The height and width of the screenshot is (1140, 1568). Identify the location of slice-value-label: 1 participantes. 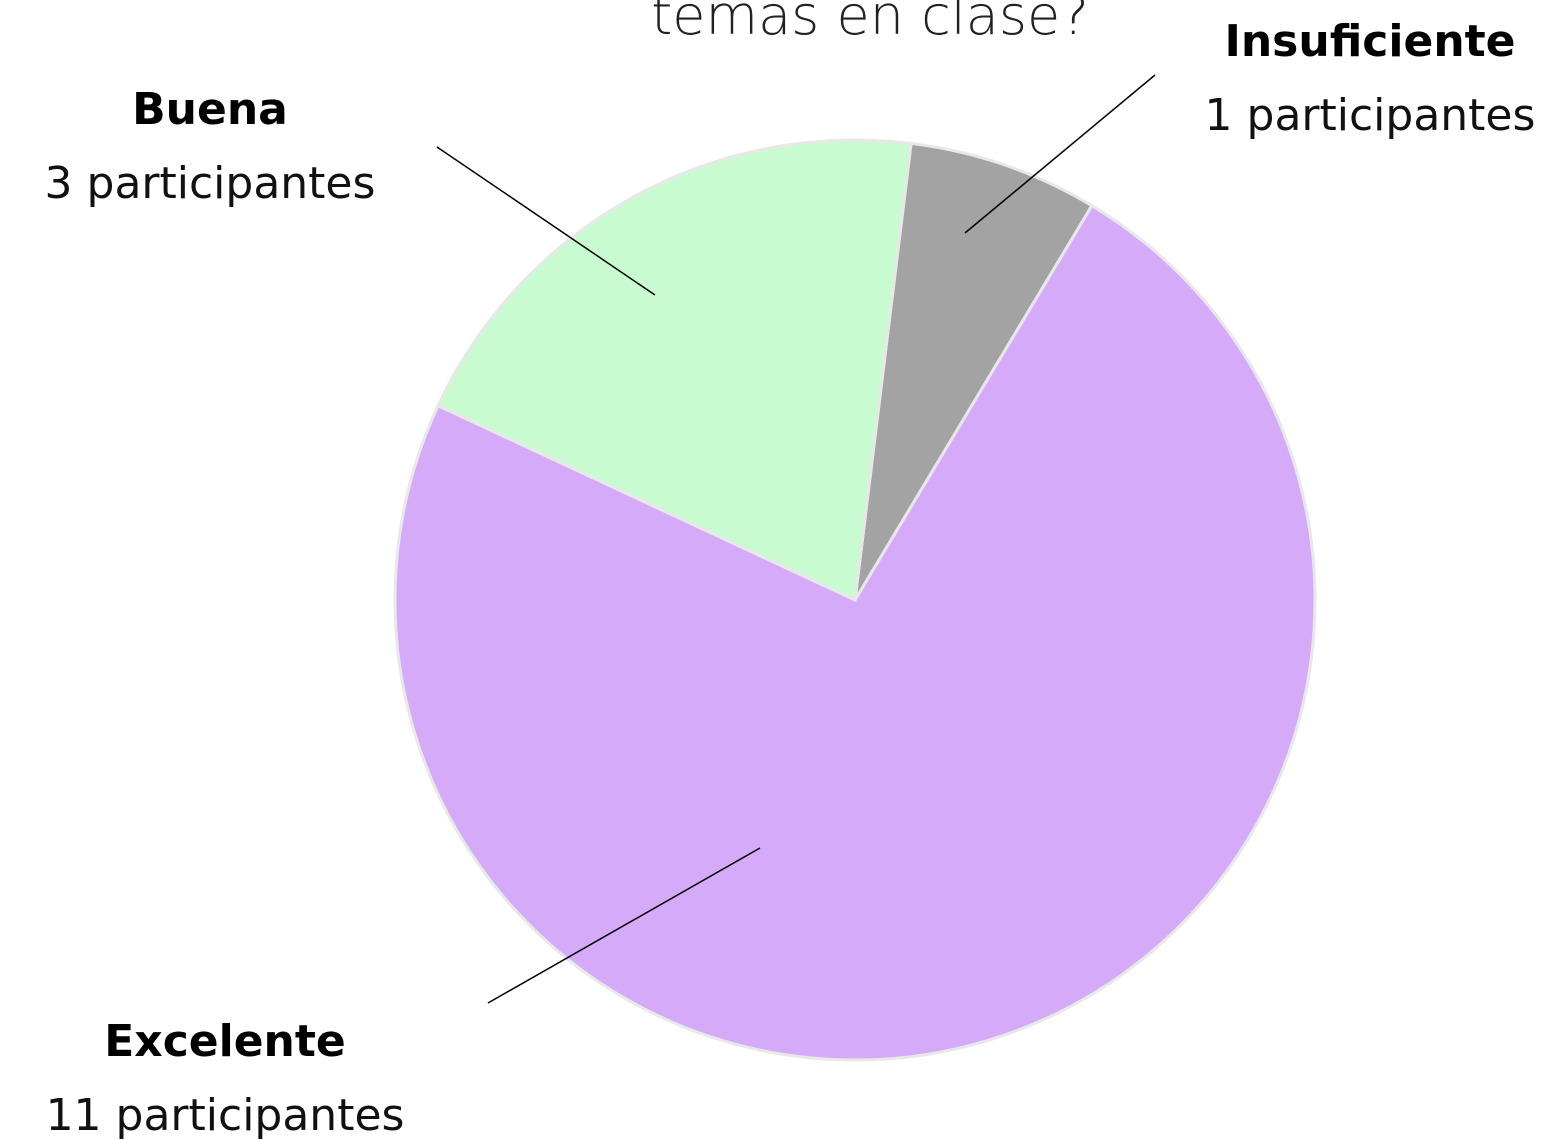
(1370, 115).